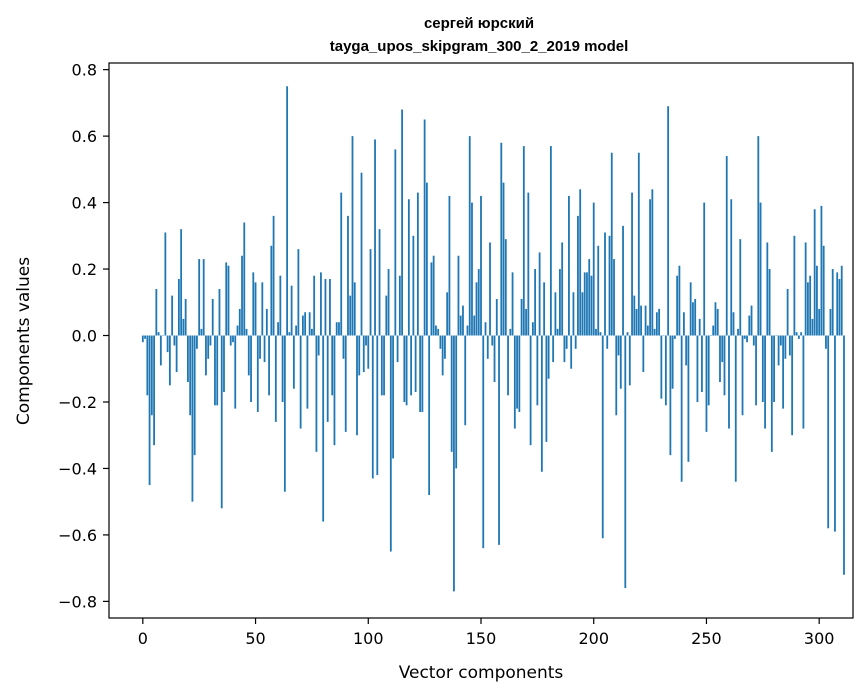  I want to click on x-tick-label: 100, so click(368, 638).